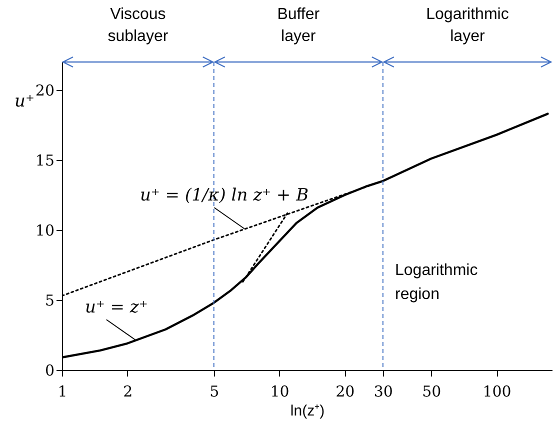 The height and width of the screenshot is (446, 560). Describe the element at coordinates (224, 196) in the screenshot. I see `annotation: u⁺ = (1/κ) ln z⁺ + B` at that location.